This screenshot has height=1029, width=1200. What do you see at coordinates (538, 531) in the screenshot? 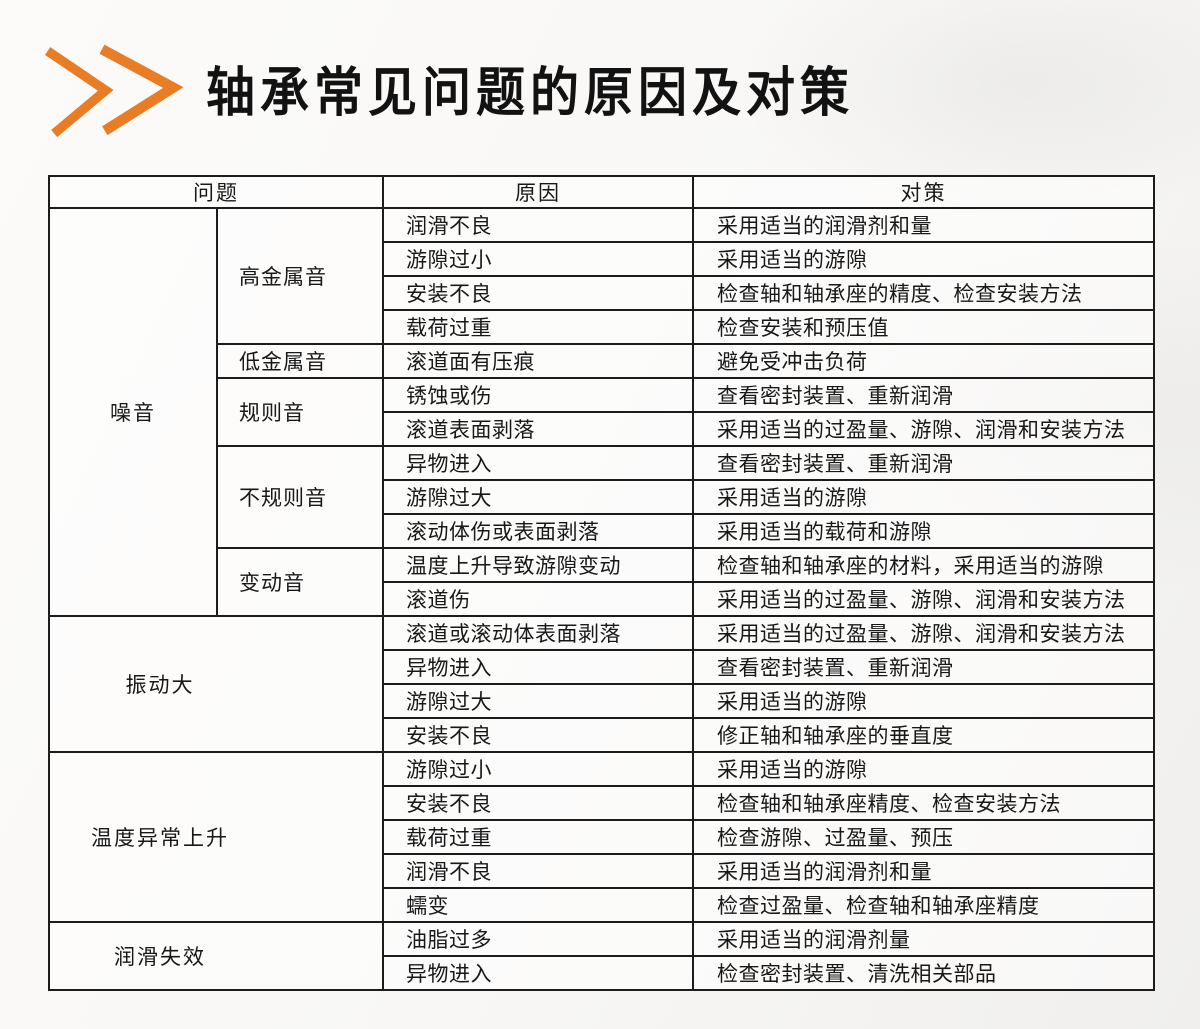
I see `cause-cell: 滚动体伤或表面剥落` at bounding box center [538, 531].